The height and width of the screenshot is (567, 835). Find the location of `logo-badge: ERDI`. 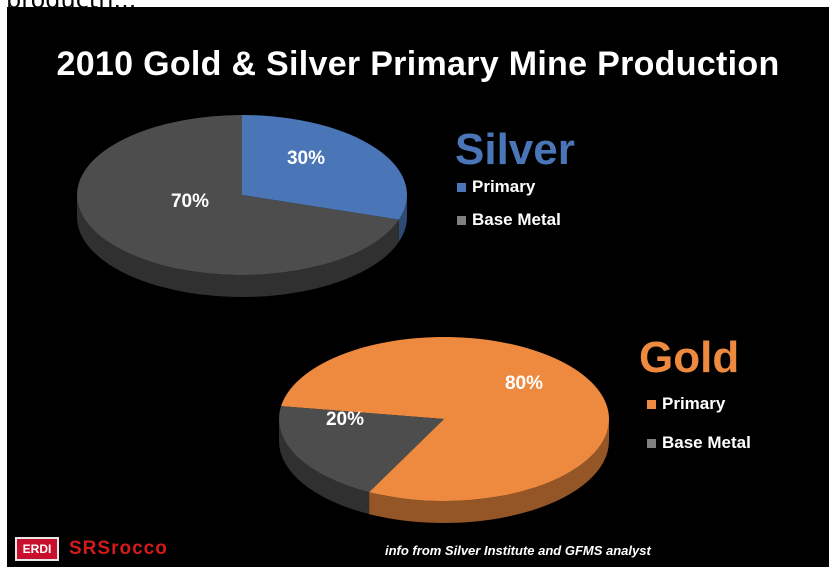

logo-badge: ERDI is located at coordinates (37, 549).